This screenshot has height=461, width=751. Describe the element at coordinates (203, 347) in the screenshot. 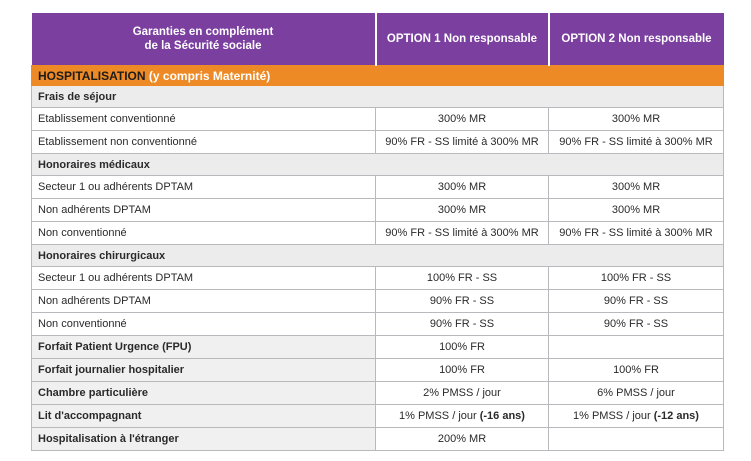

I see `row-label: Forfait Patient Urgence (FPU)` at that location.